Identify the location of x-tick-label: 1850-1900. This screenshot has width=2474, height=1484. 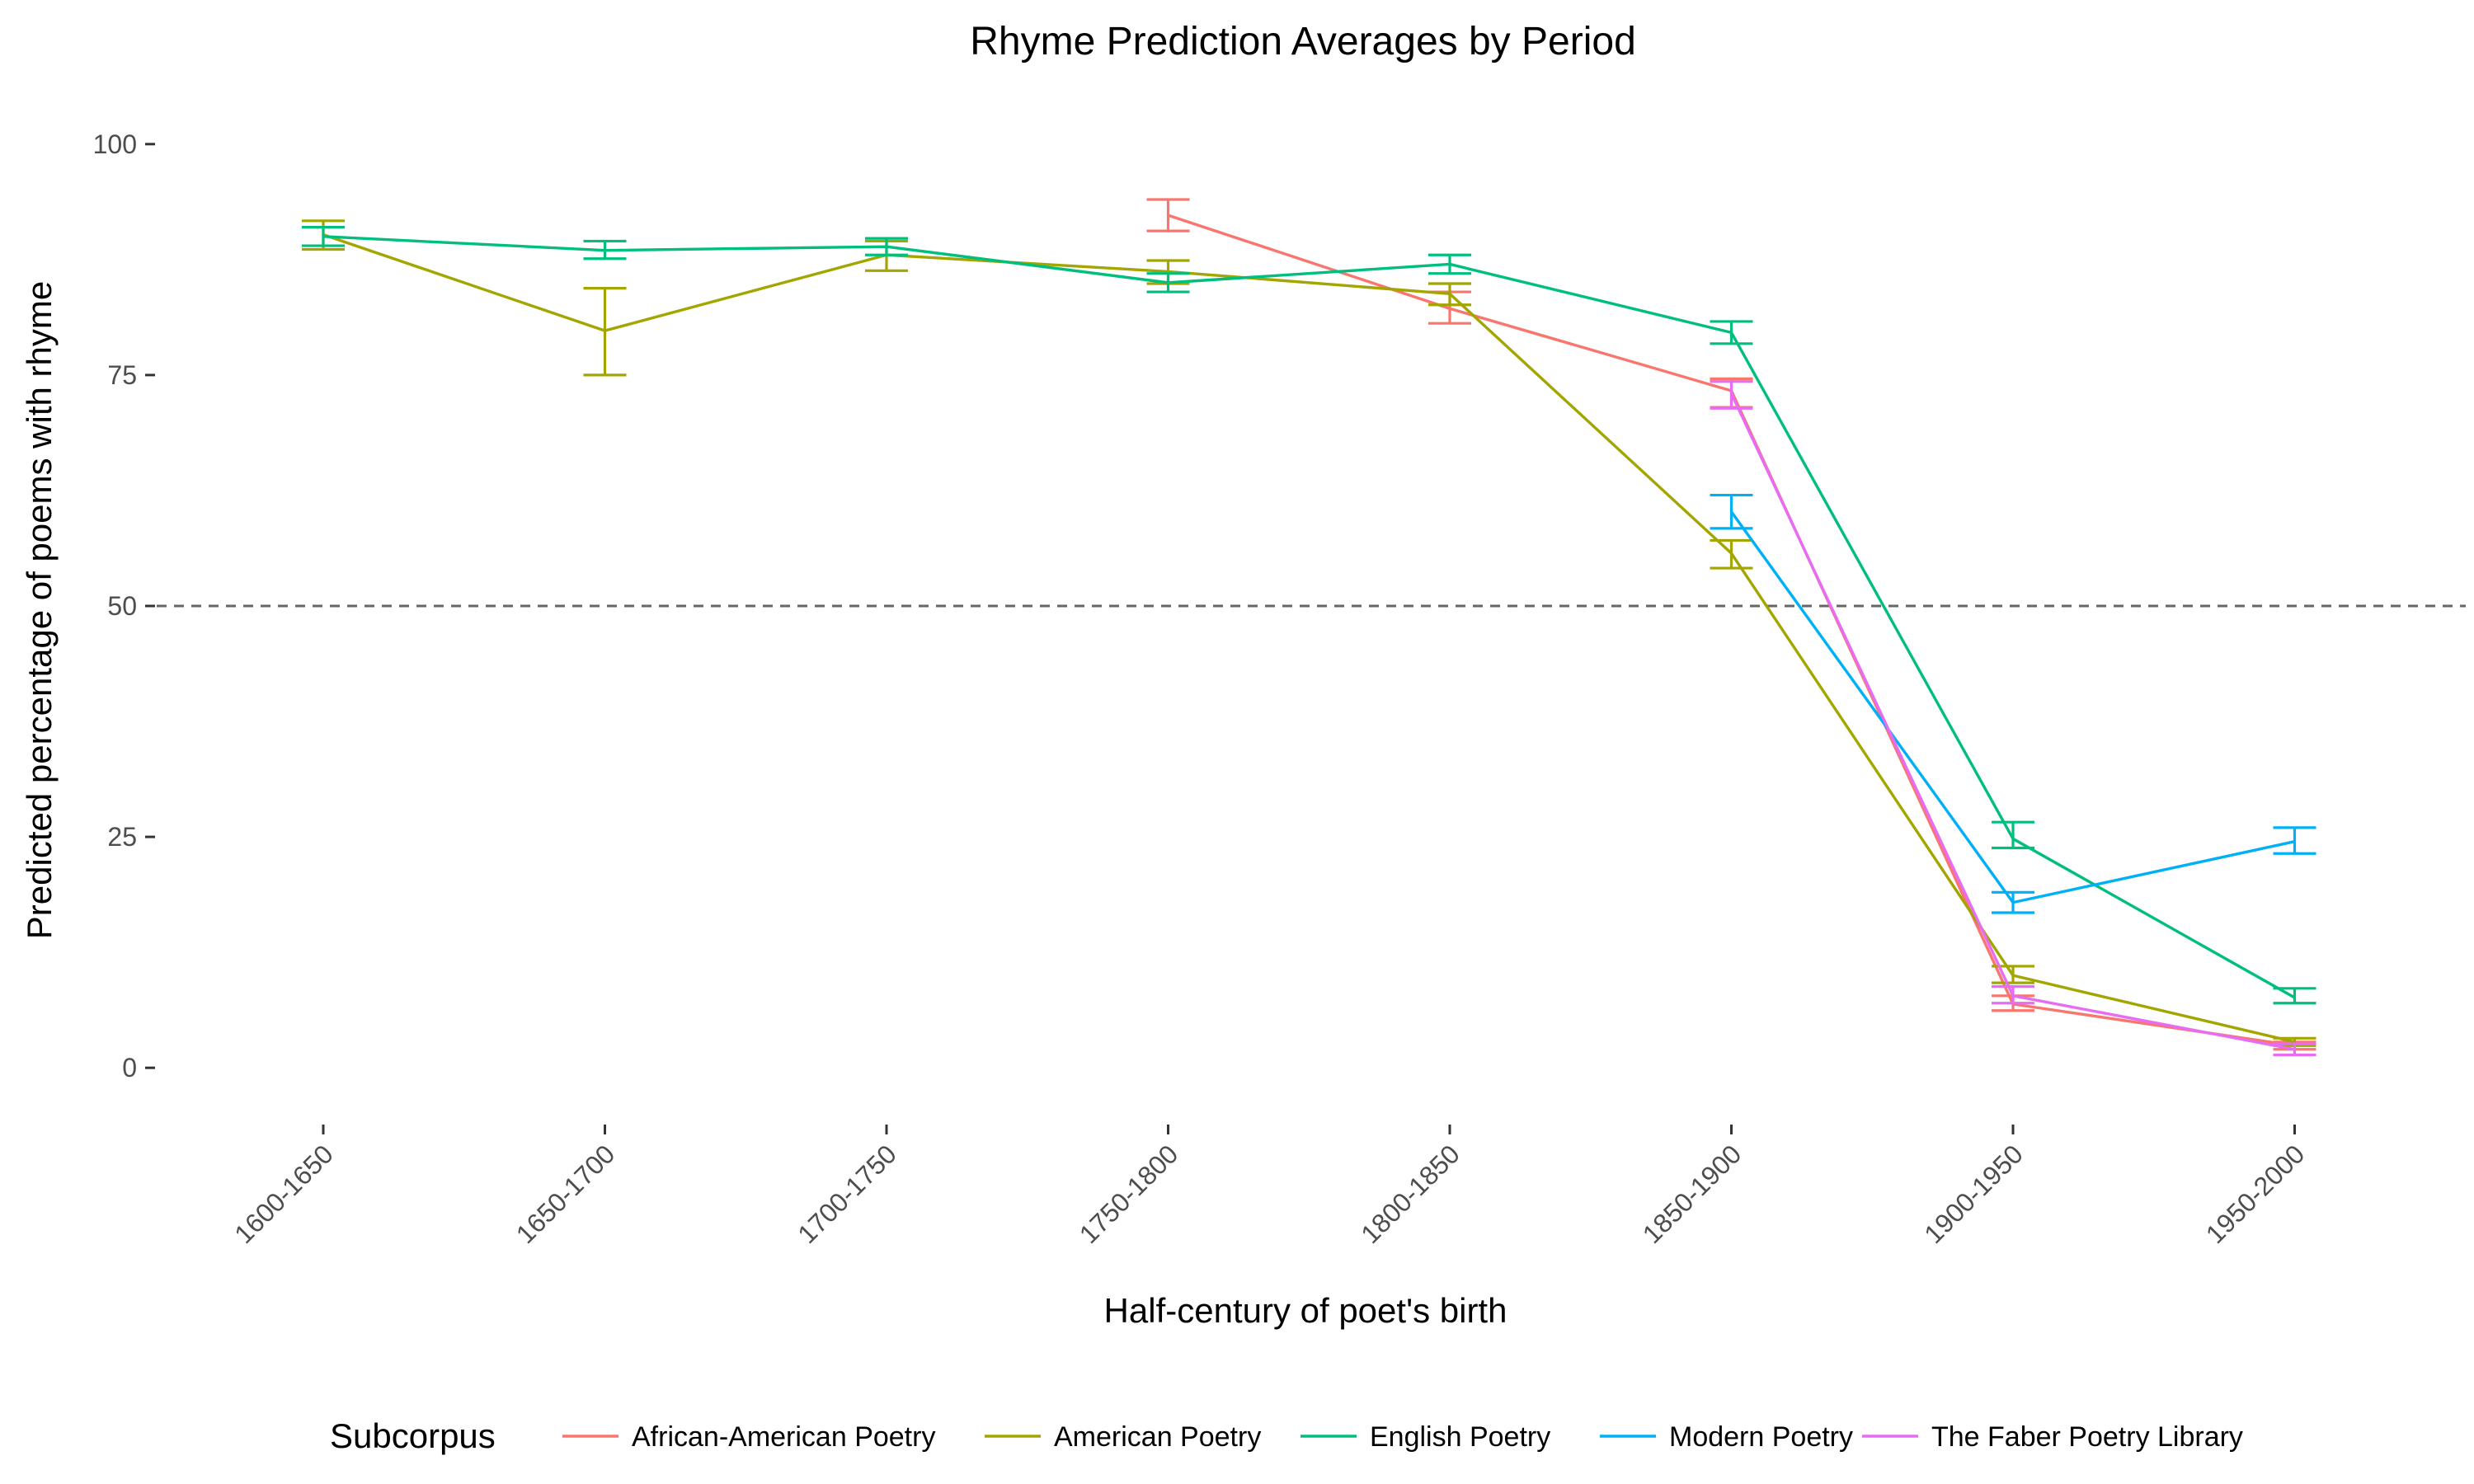
(1692, 1194).